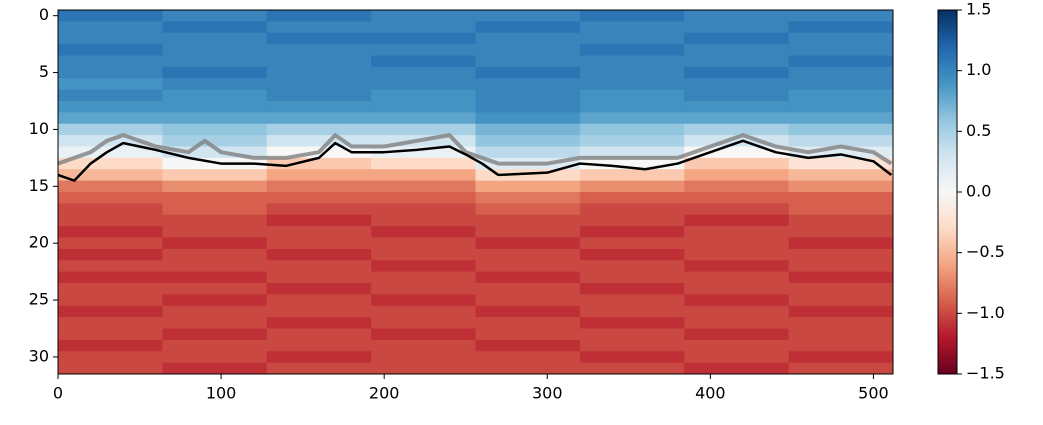 This screenshot has height=425, width=1043. What do you see at coordinates (39, 128) in the screenshot?
I see `y-tick-label: 10` at bounding box center [39, 128].